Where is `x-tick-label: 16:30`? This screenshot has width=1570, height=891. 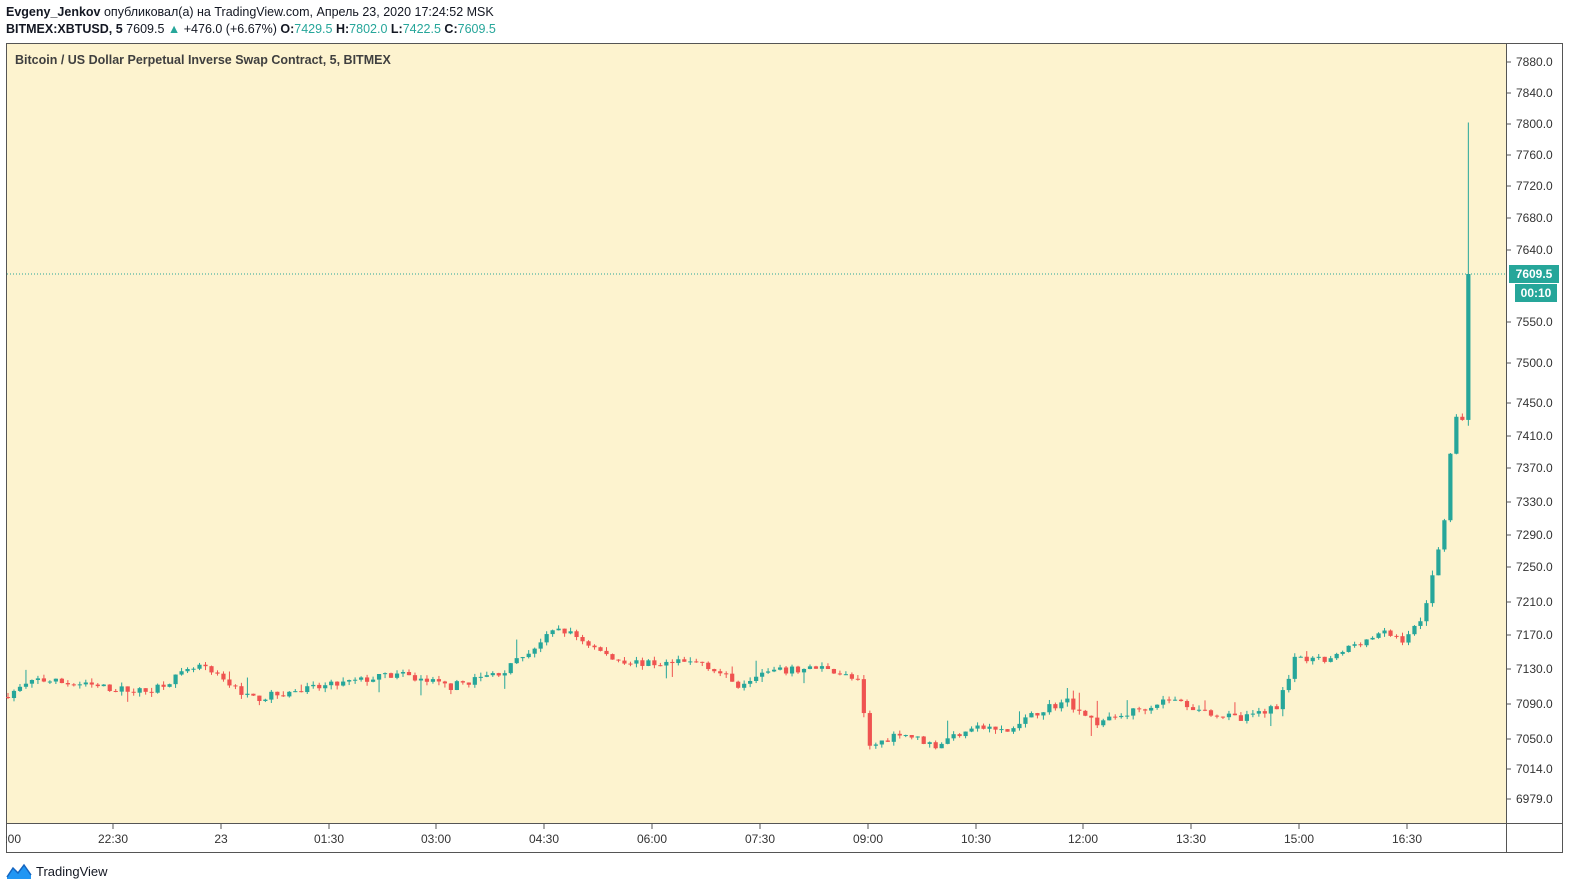 x-tick-label: 16:30 is located at coordinates (1407, 839).